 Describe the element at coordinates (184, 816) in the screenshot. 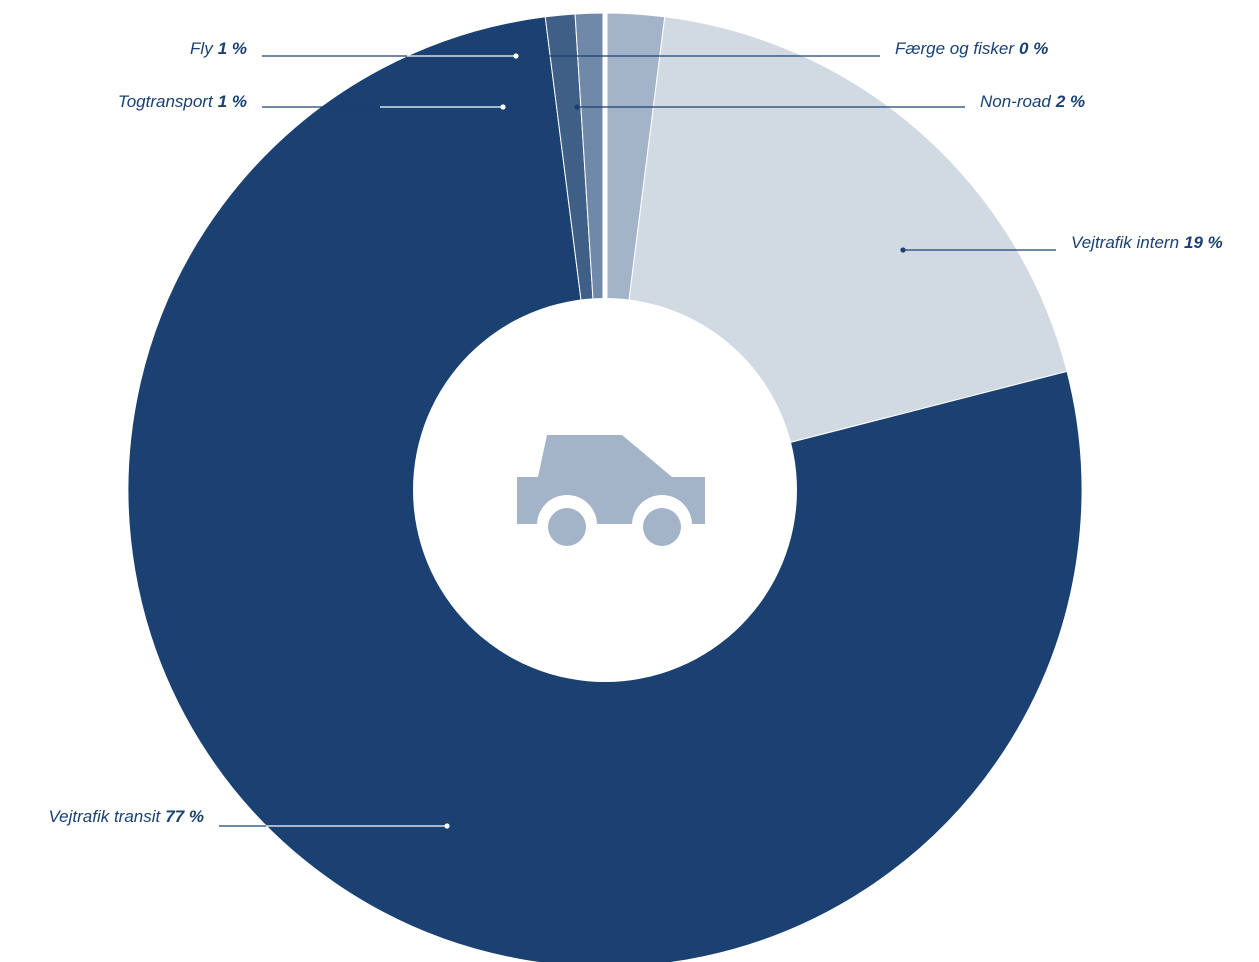

I see `value-label: 77 %` at that location.